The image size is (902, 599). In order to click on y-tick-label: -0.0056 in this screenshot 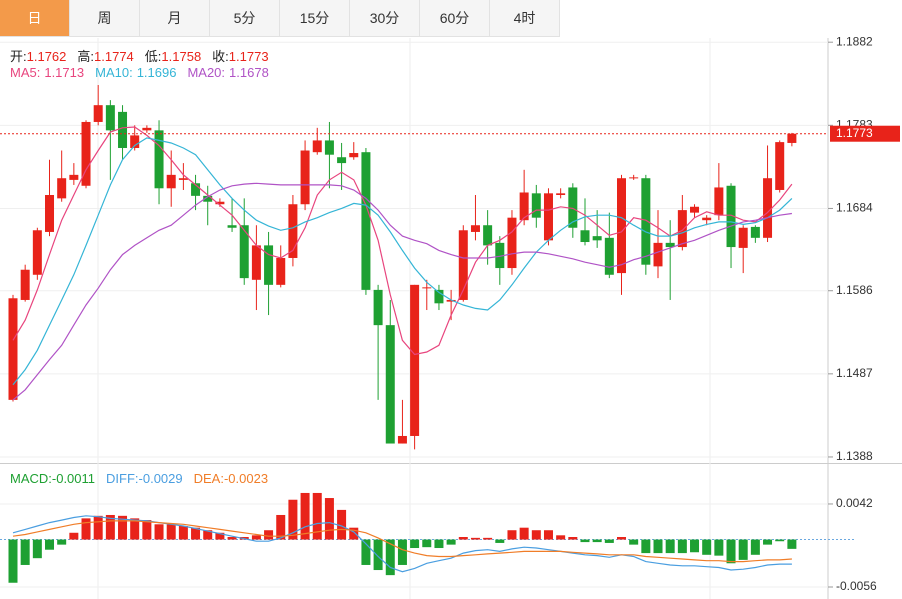, I will do `click(856, 586)`.